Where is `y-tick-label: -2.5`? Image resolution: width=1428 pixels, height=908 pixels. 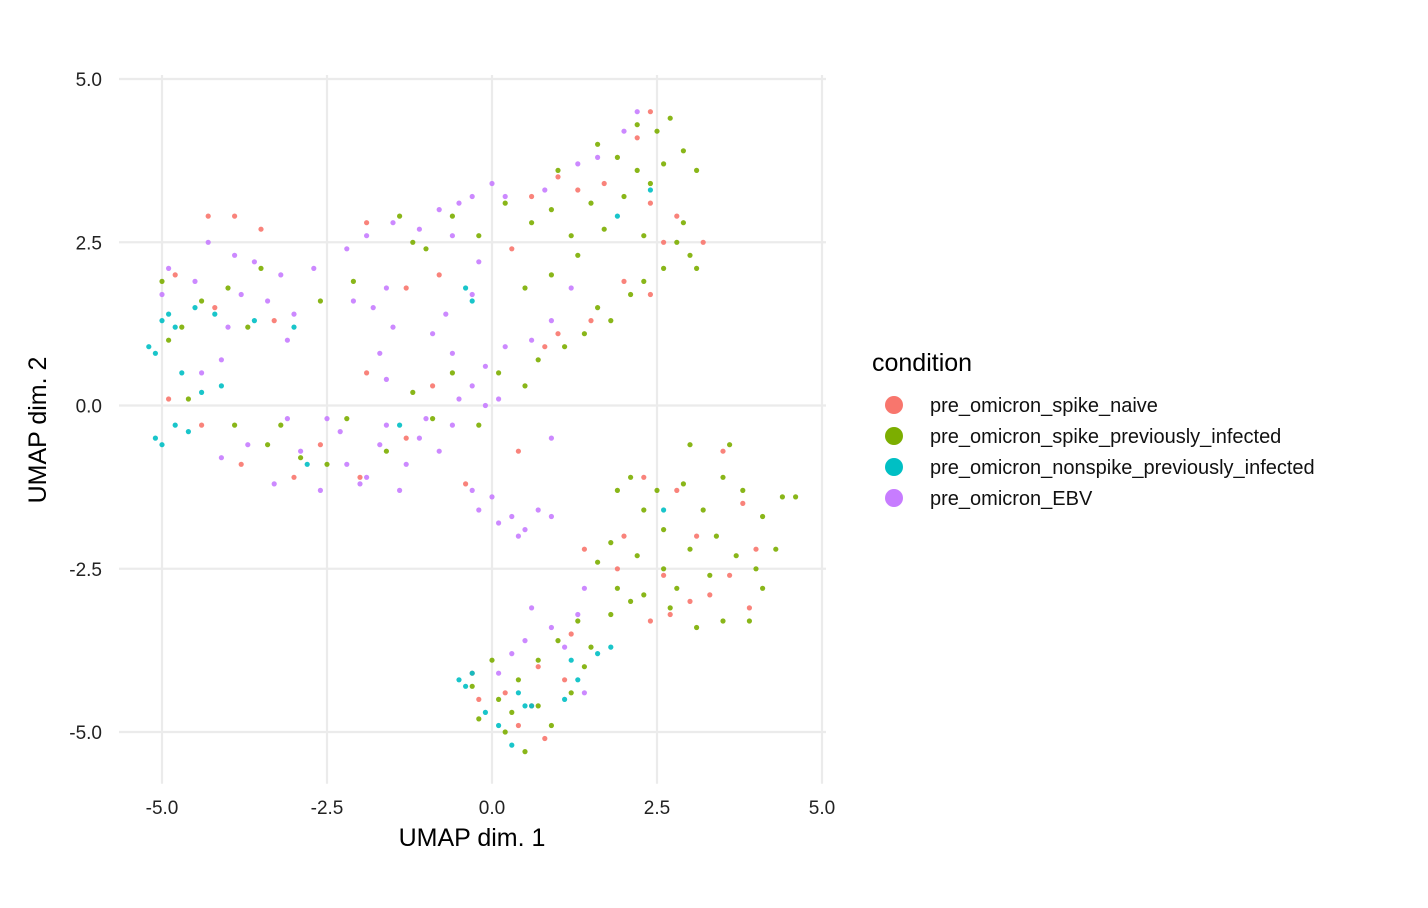 y-tick-label: -2.5 is located at coordinates (85, 570).